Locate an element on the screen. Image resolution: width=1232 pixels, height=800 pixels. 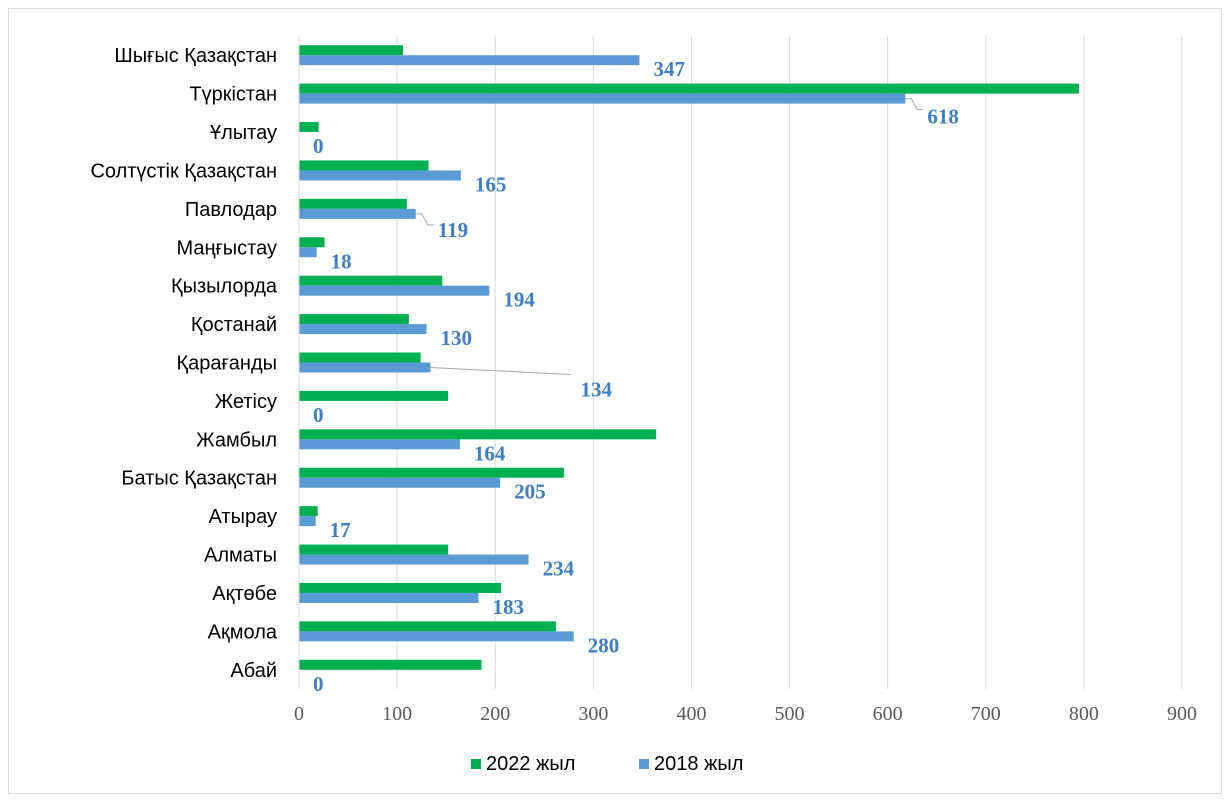
category-label: Ақтөбе is located at coordinates (244, 594).